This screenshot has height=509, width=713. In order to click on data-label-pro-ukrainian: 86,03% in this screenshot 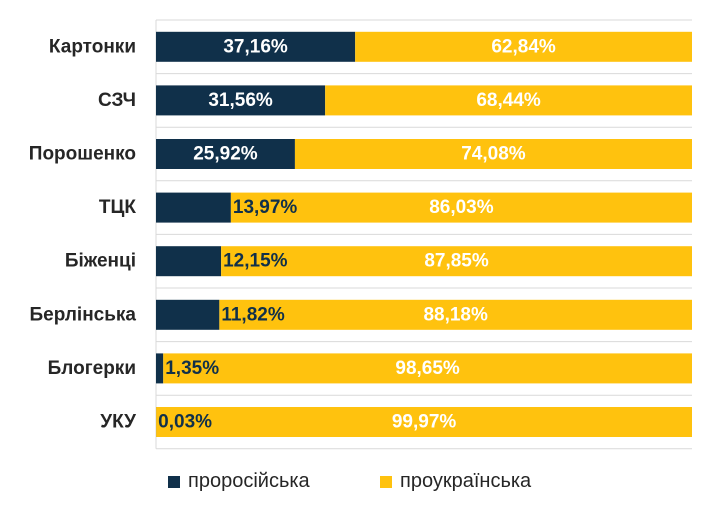, I will do `click(461, 207)`.